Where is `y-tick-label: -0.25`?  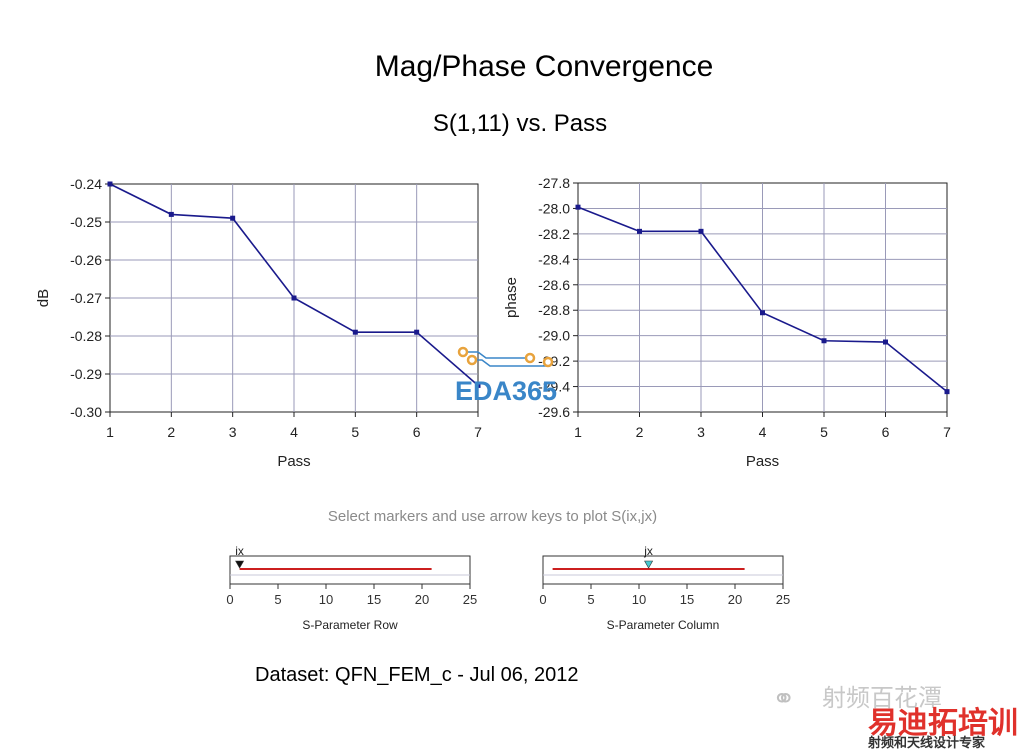
y-tick-label: -0.25 is located at coordinates (86, 222).